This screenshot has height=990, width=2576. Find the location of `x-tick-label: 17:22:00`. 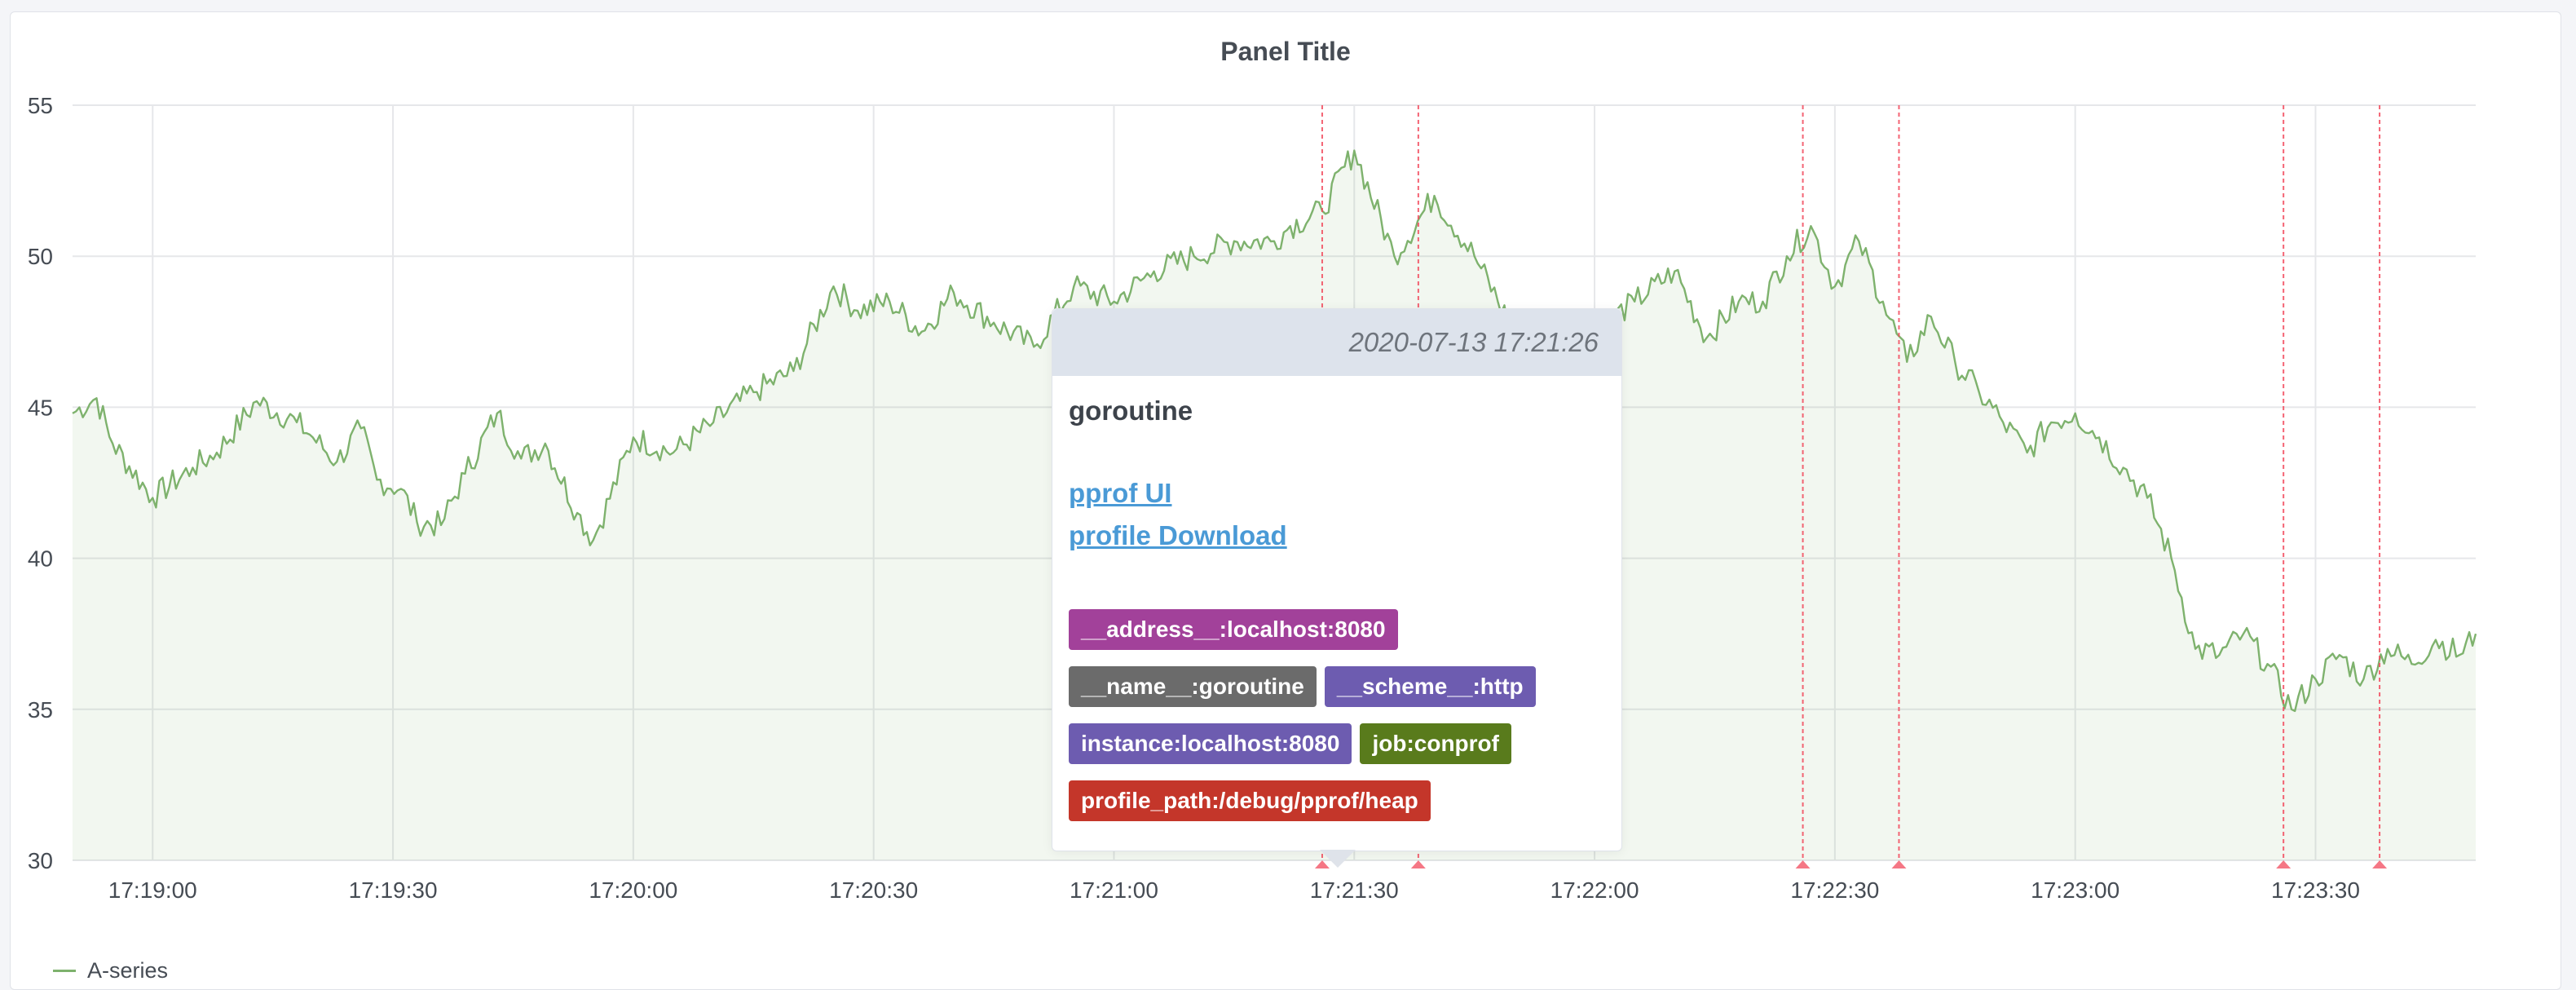

x-tick-label: 17:22:00 is located at coordinates (1594, 890).